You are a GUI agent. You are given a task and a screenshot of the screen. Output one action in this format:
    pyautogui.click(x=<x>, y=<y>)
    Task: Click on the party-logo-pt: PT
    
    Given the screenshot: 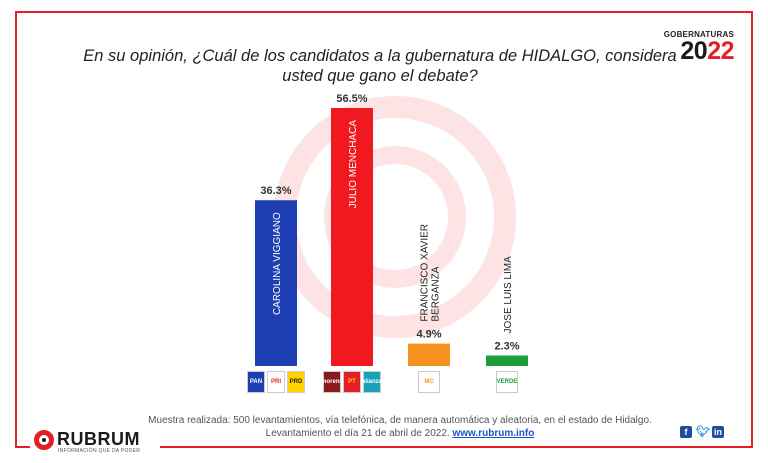 What is the action you would take?
    pyautogui.click(x=352, y=382)
    